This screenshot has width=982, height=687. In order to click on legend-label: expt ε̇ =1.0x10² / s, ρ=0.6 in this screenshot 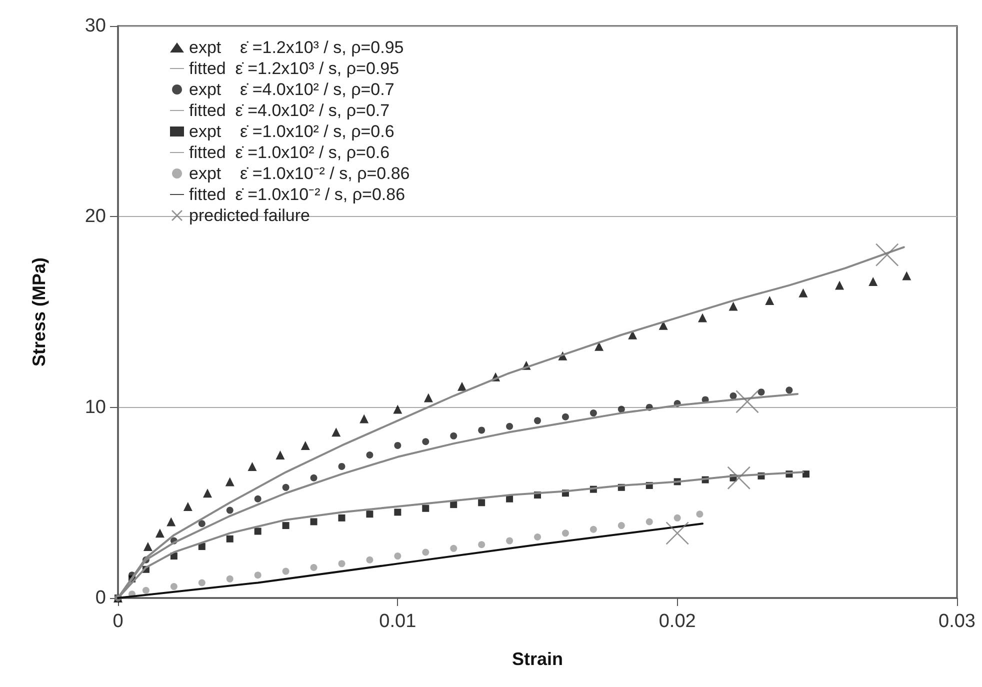, I will do `click(291, 131)`.